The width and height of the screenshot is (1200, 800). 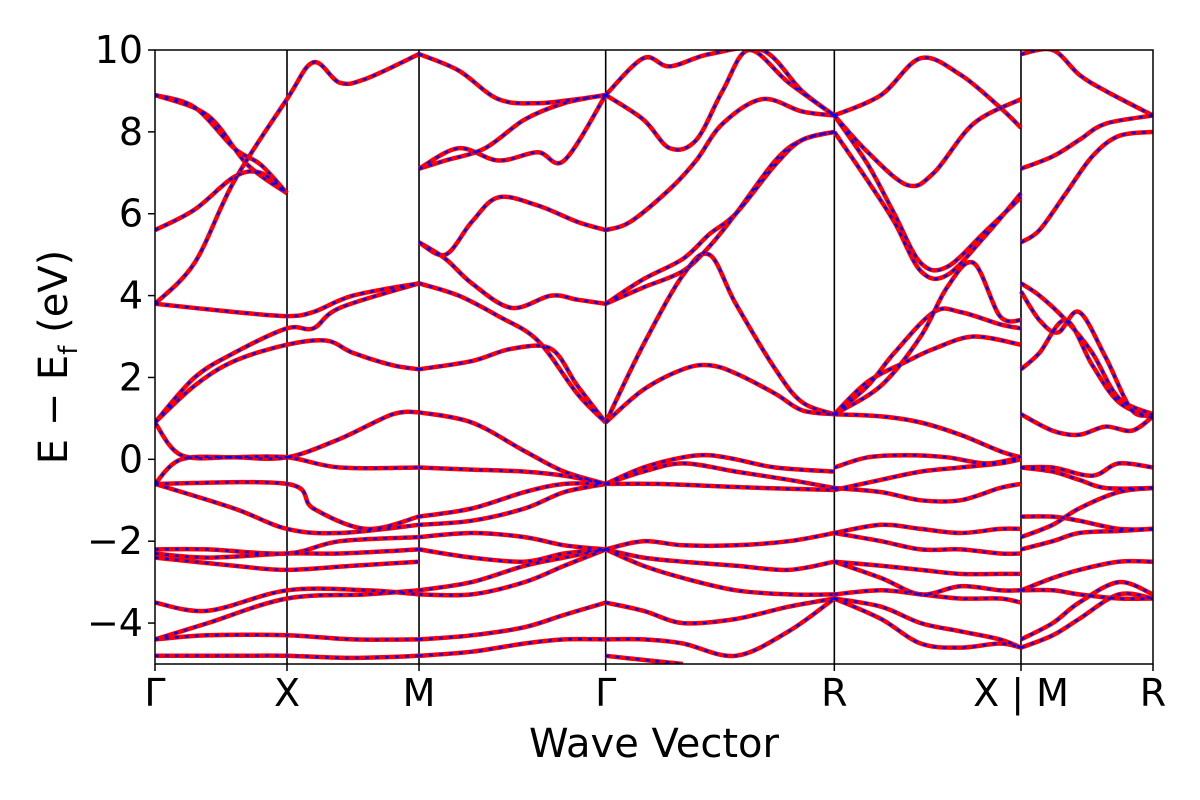 I want to click on y-tick-label-2: 0, so click(x=131, y=459).